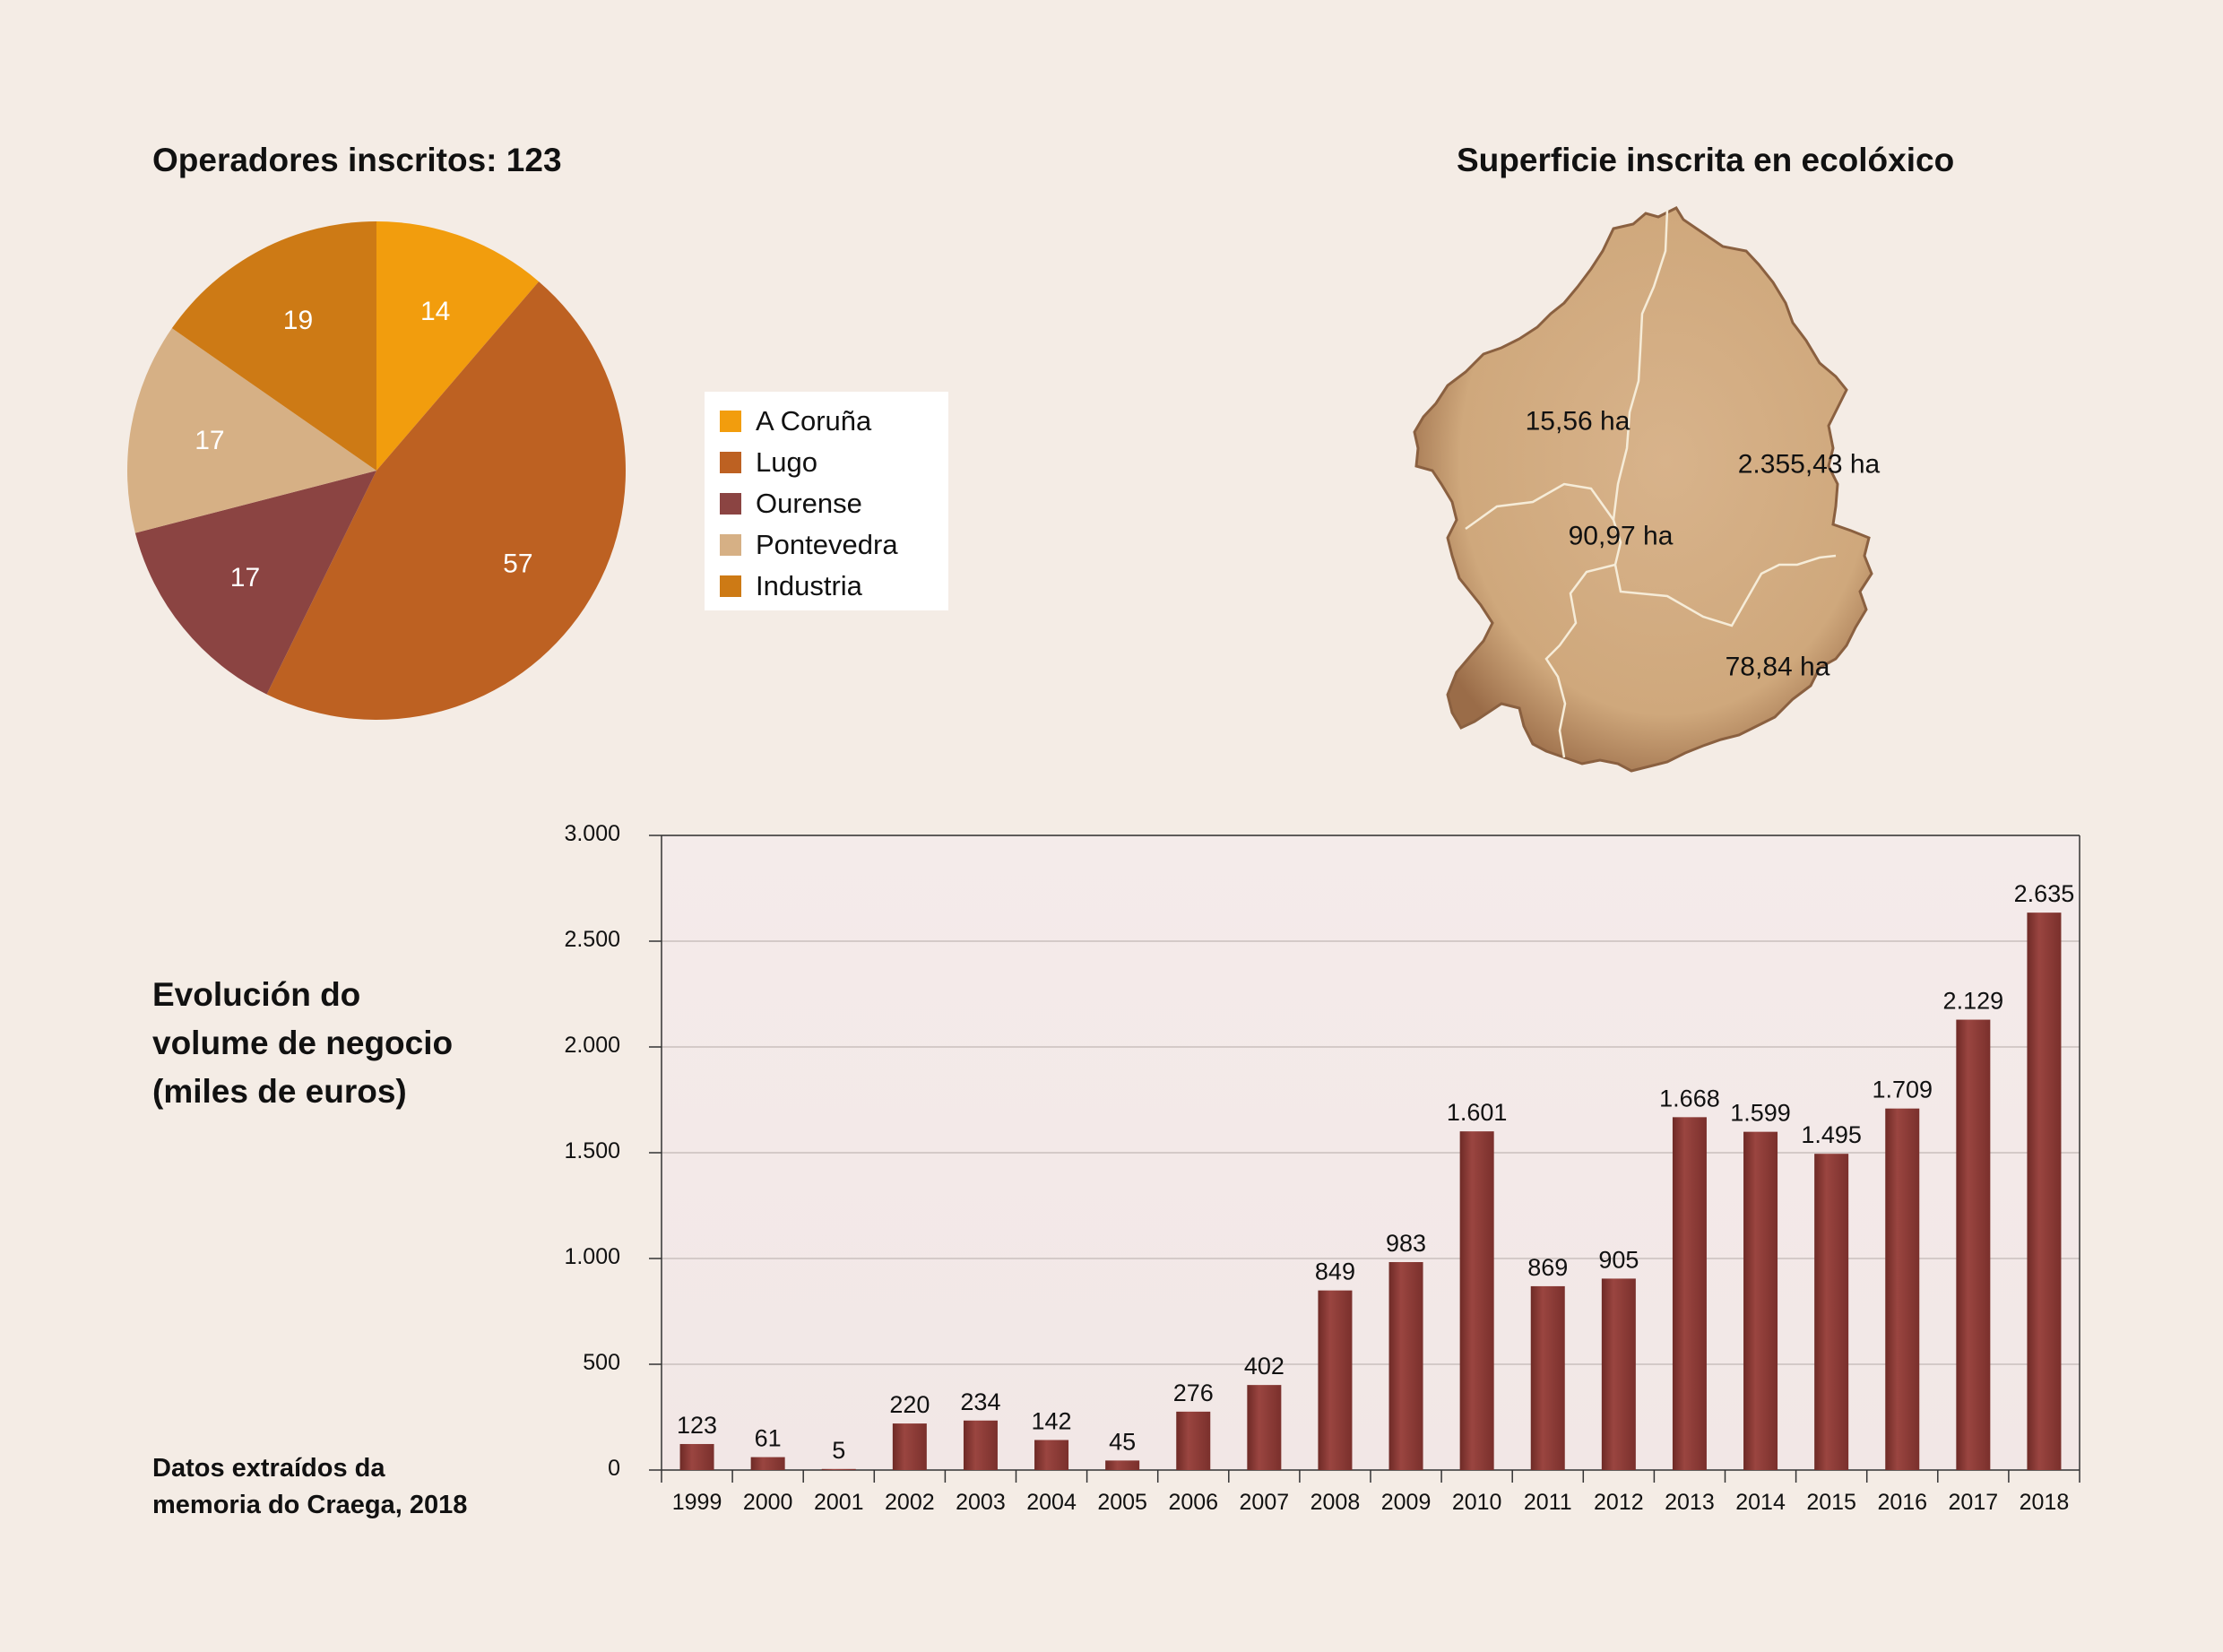 This screenshot has width=2223, height=1652. I want to click on bar-value-label: 983, so click(1406, 1243).